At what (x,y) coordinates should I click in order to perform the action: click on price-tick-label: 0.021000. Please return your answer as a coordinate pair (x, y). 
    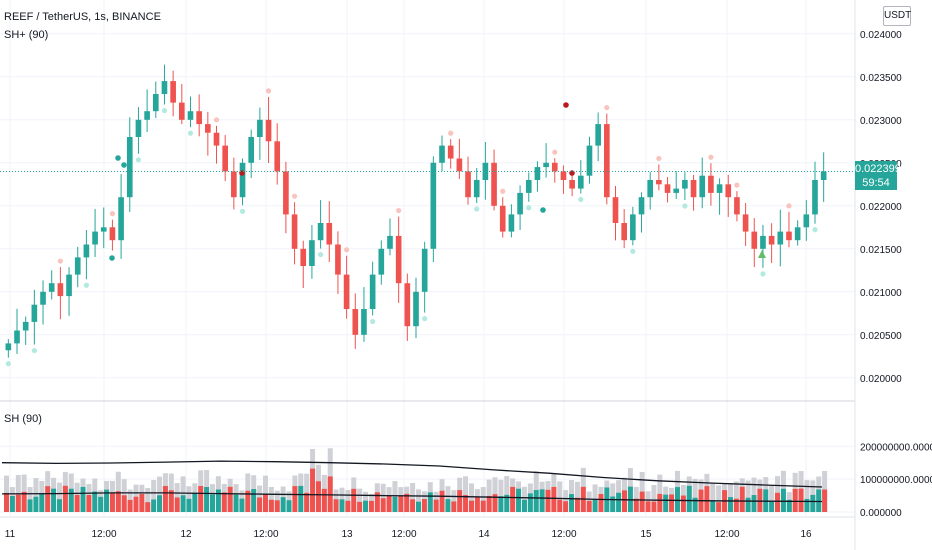
    Looking at the image, I should click on (881, 293).